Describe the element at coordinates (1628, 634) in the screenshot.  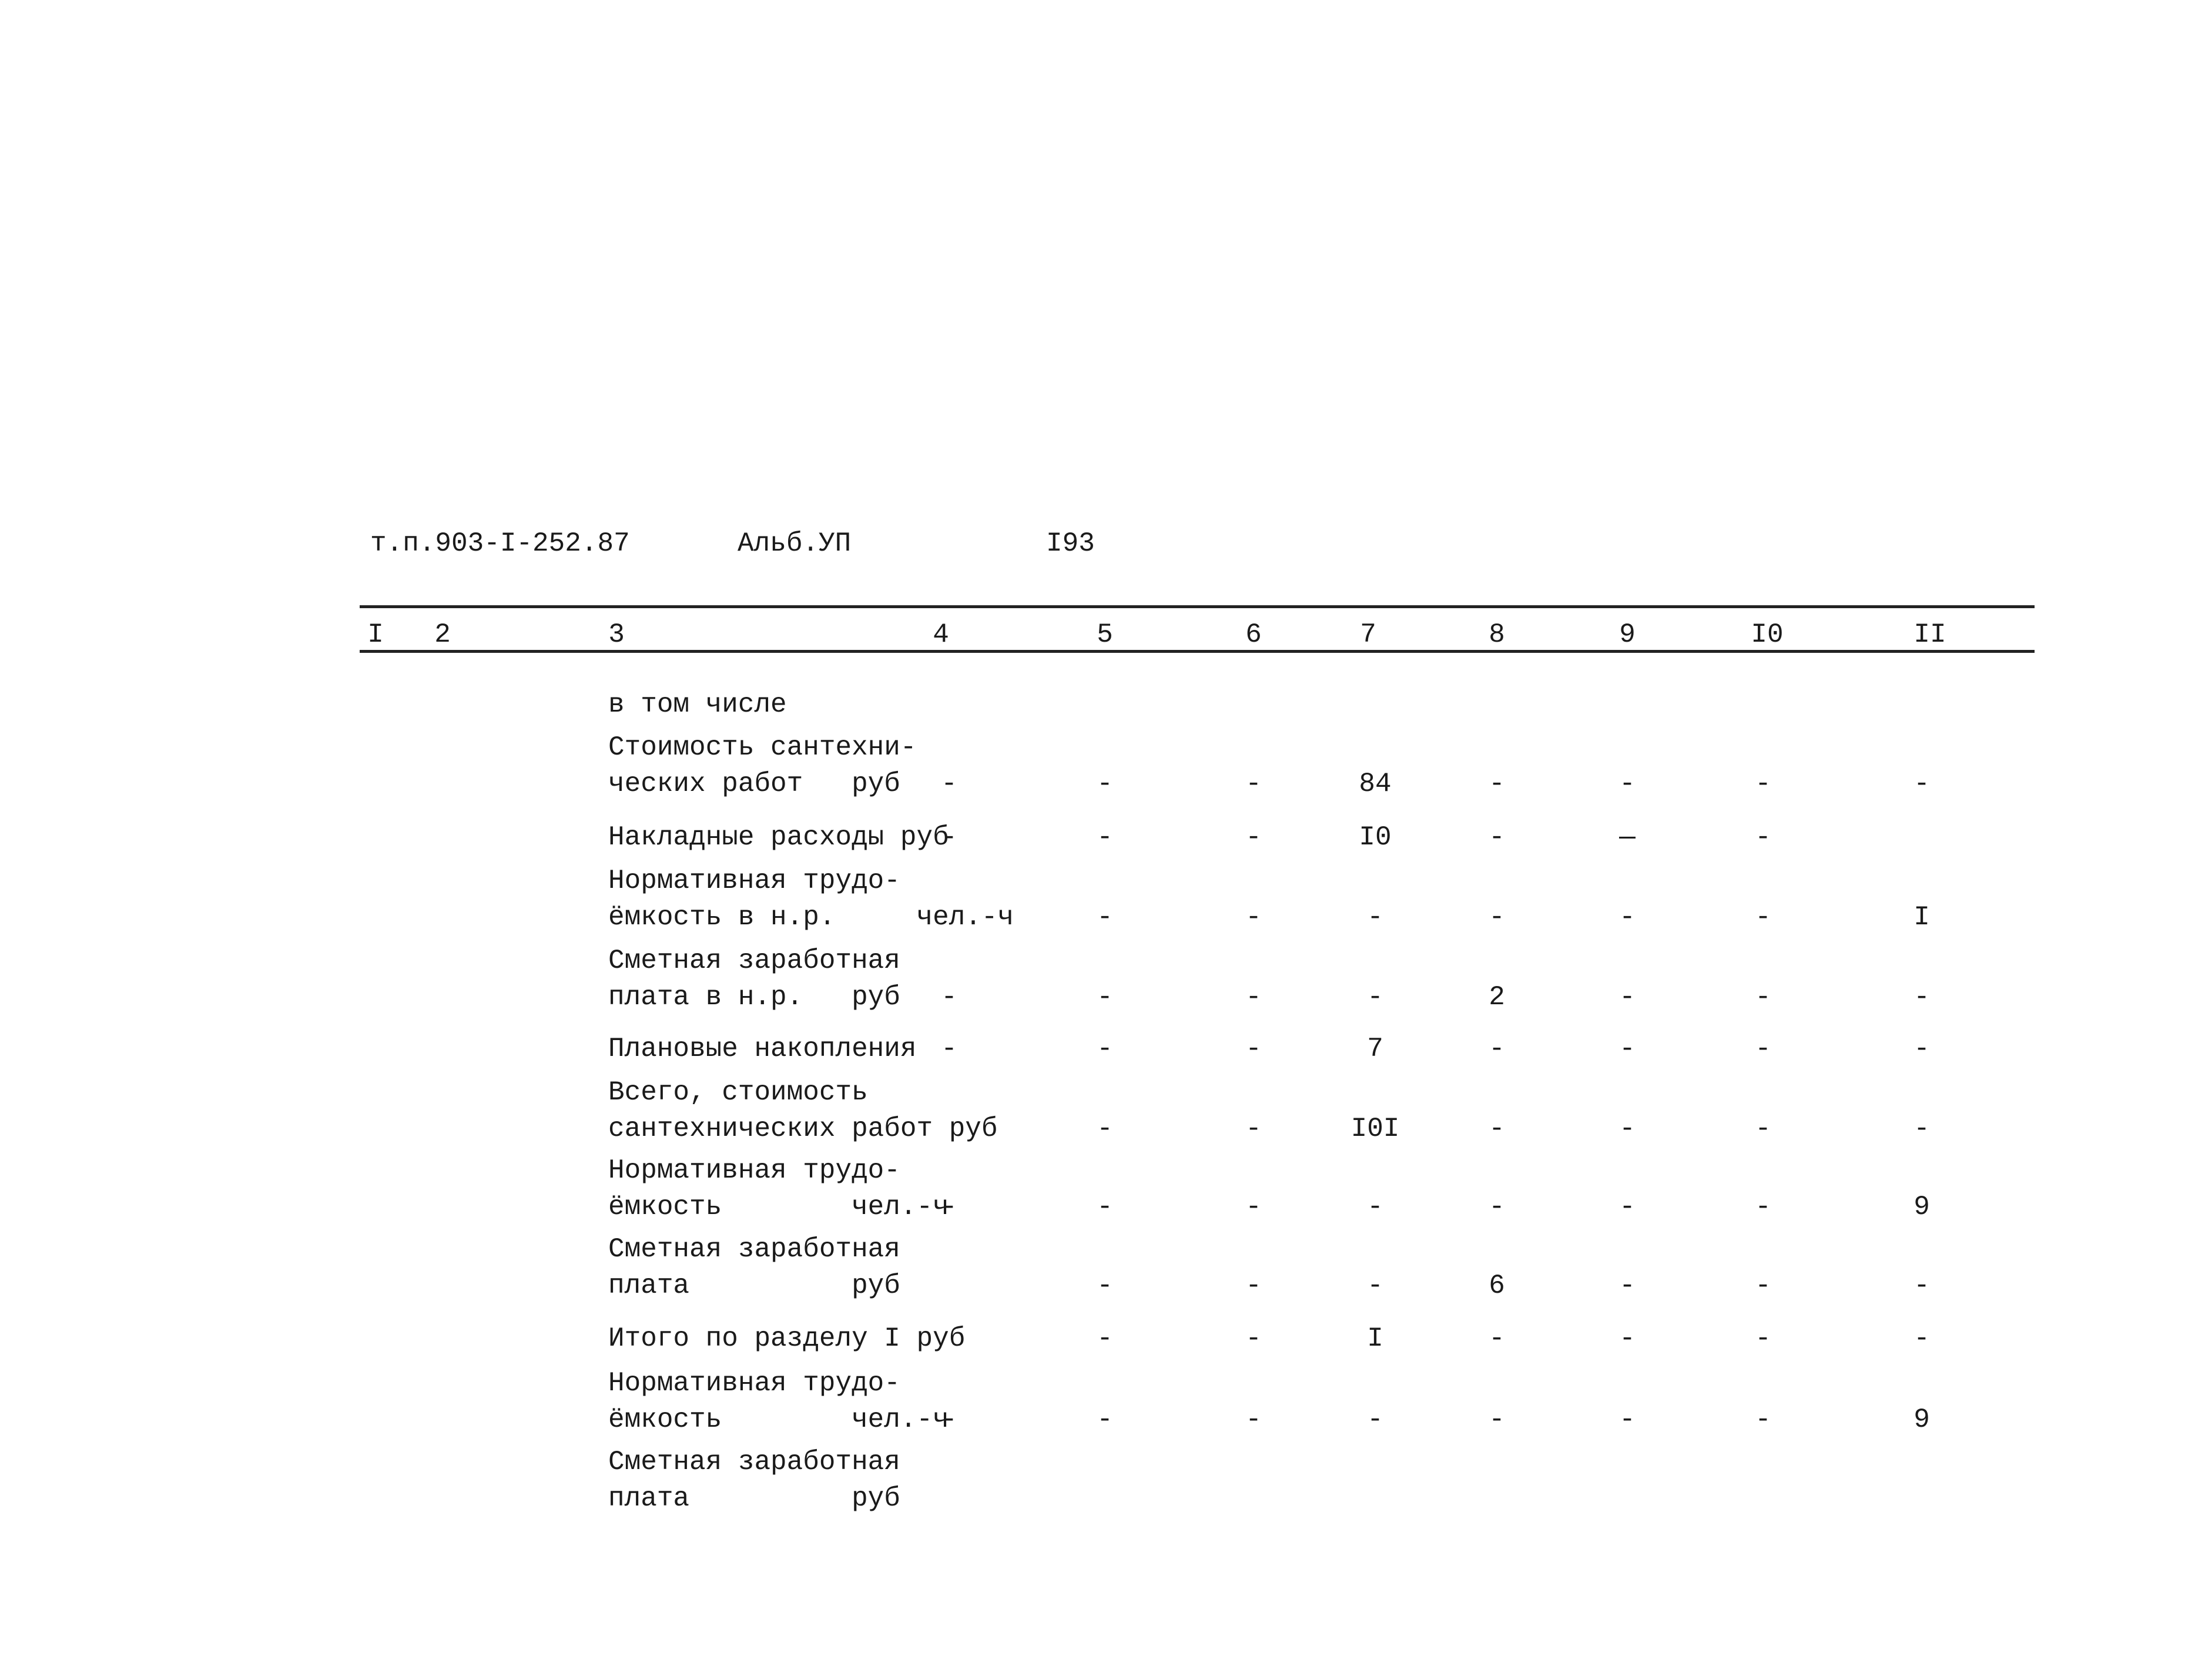
I see `column-number: 9` at that location.